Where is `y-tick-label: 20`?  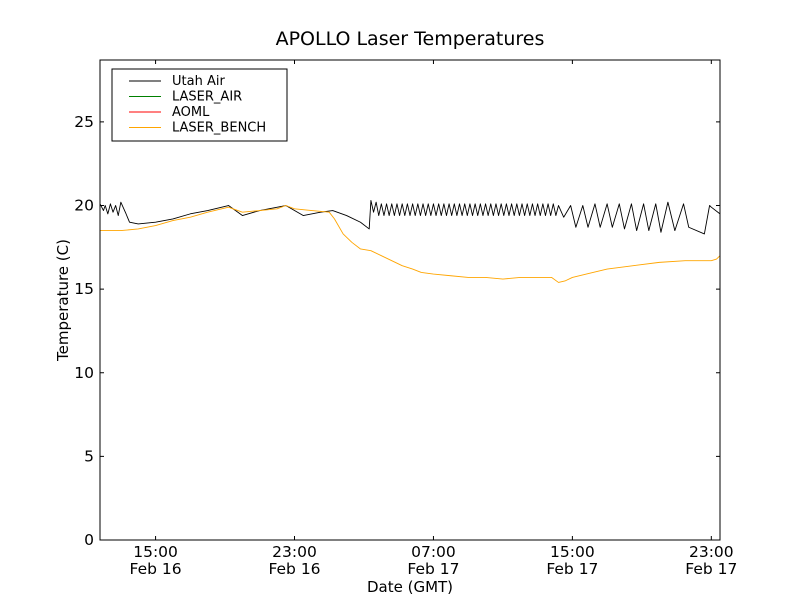 y-tick-label: 20 is located at coordinates (84, 206).